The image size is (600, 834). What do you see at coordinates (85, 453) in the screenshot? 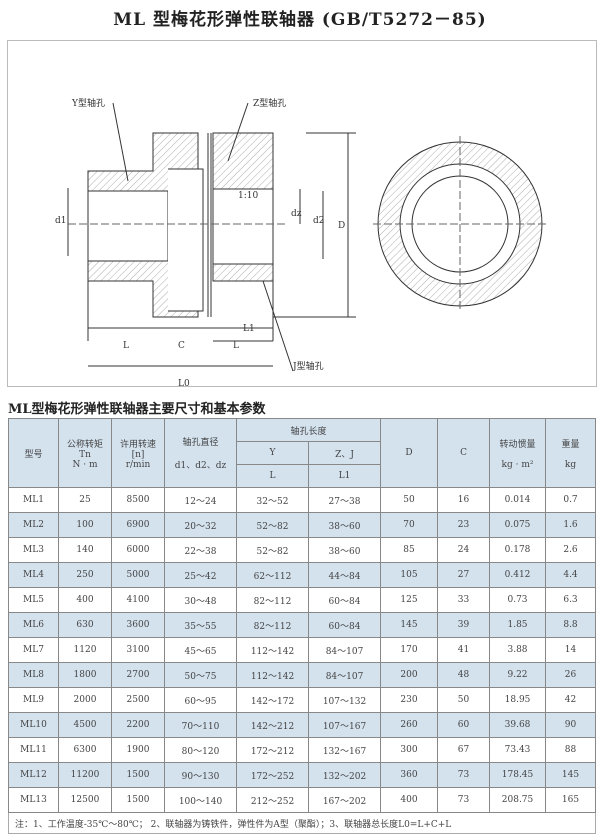
I see `header-torque: 公称转矩 Tn N · m` at bounding box center [85, 453].